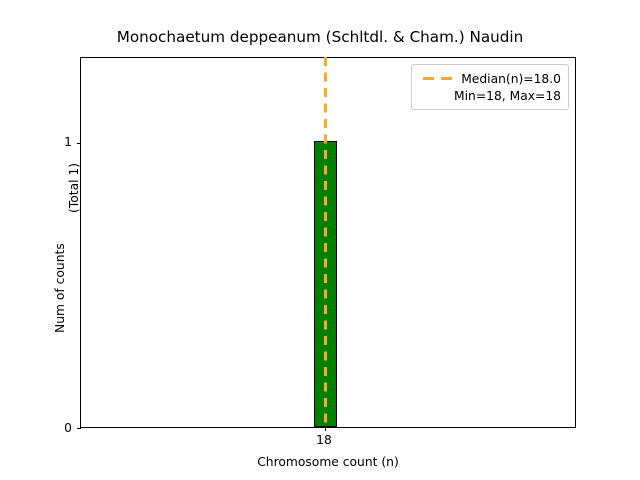 This screenshot has width=640, height=480. What do you see at coordinates (68, 142) in the screenshot?
I see `ytick-label-1: 1` at bounding box center [68, 142].